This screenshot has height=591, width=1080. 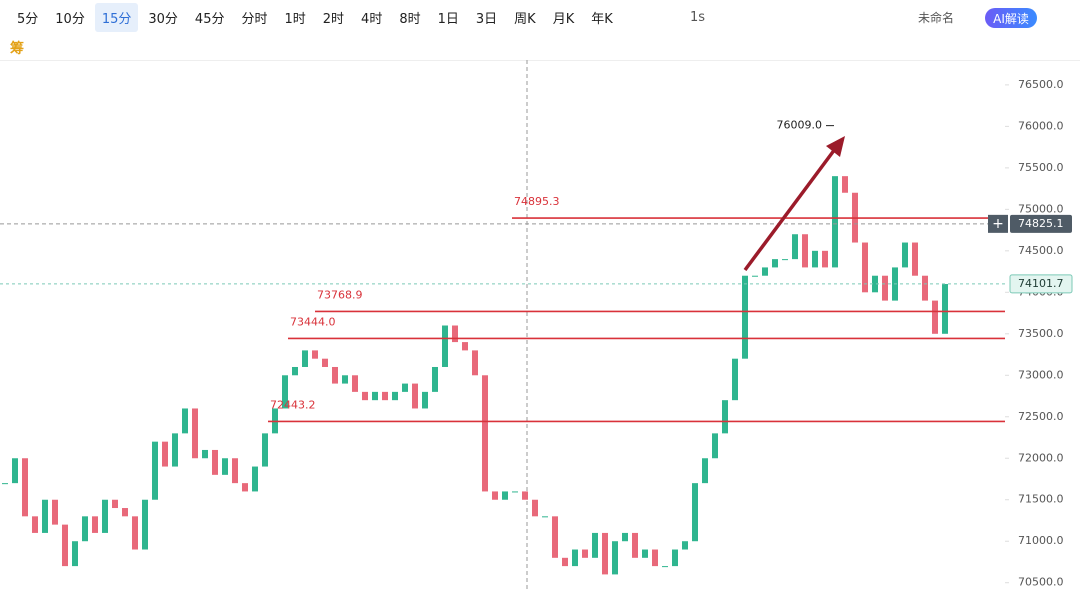 What do you see at coordinates (1041, 84) in the screenshot?
I see `y-tick-label: 76500.0` at bounding box center [1041, 84].